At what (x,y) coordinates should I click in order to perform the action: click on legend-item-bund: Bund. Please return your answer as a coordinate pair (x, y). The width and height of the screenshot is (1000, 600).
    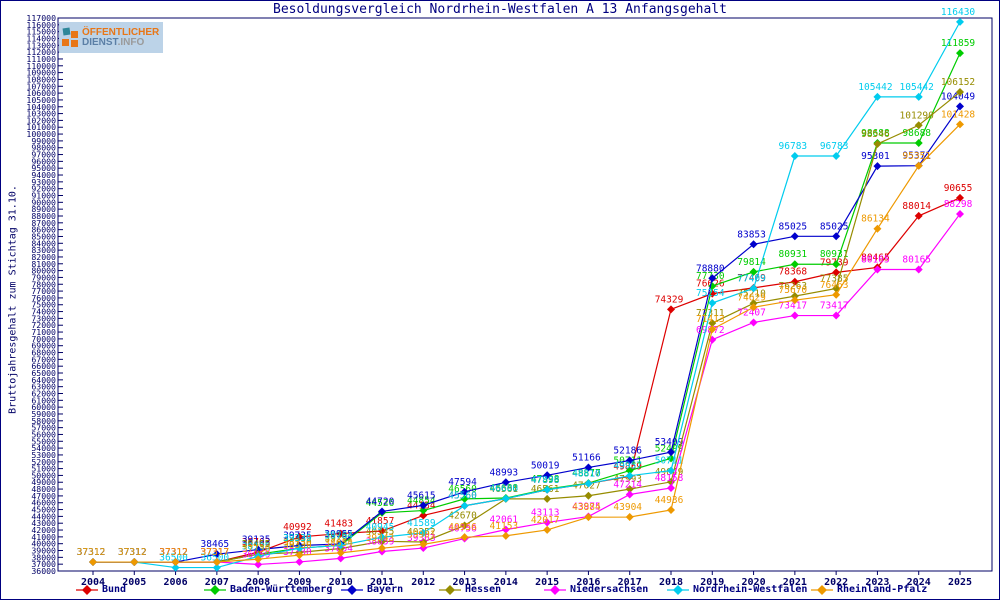
    Looking at the image, I should click on (101, 589).